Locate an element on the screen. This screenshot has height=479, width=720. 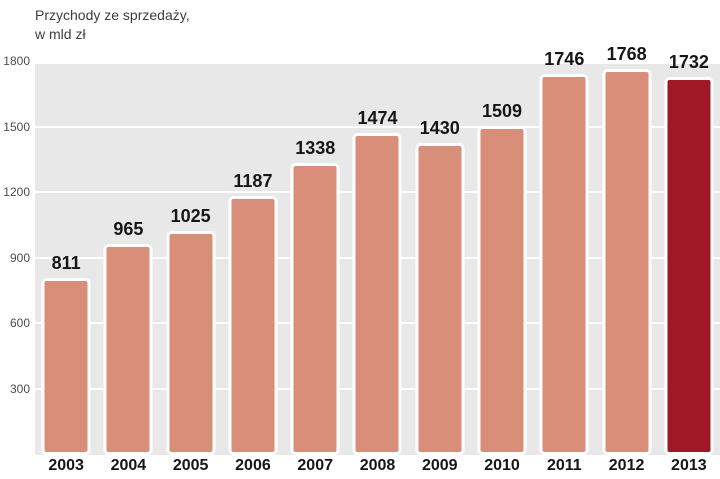
bar-column-2003: 811 is located at coordinates (66, 258).